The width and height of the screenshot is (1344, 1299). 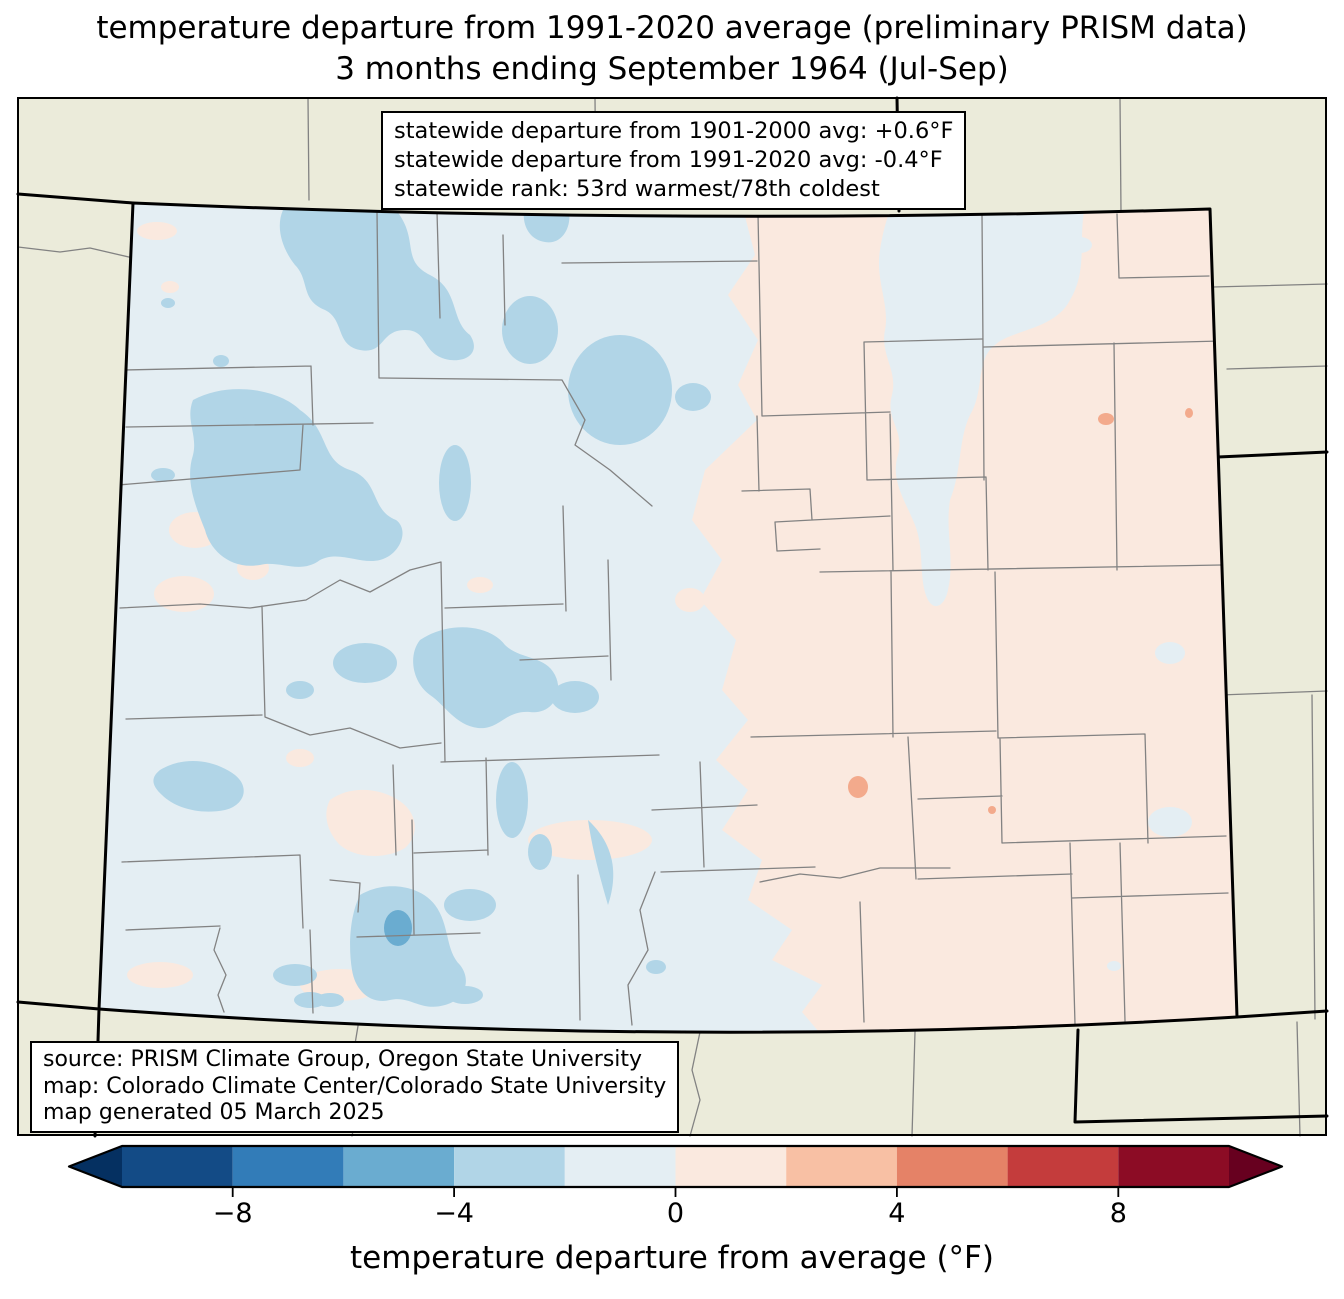 What do you see at coordinates (1255, 1166) in the screenshot?
I see `colorbar-over-arrow` at bounding box center [1255, 1166].